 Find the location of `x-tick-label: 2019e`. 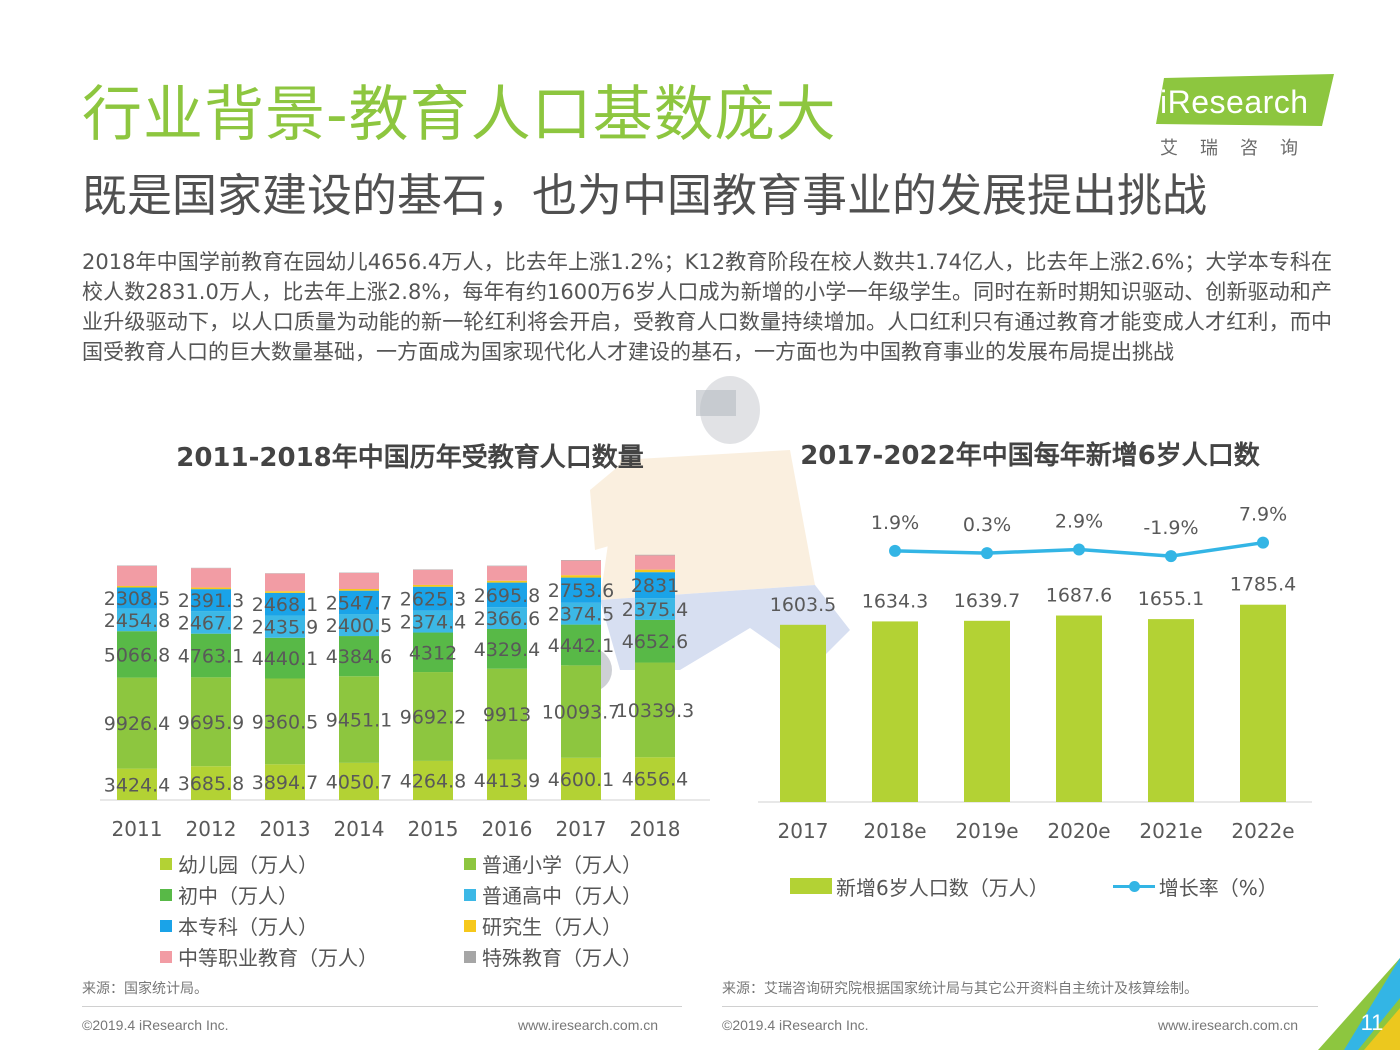

x-tick-label: 2019e is located at coordinates (986, 831).